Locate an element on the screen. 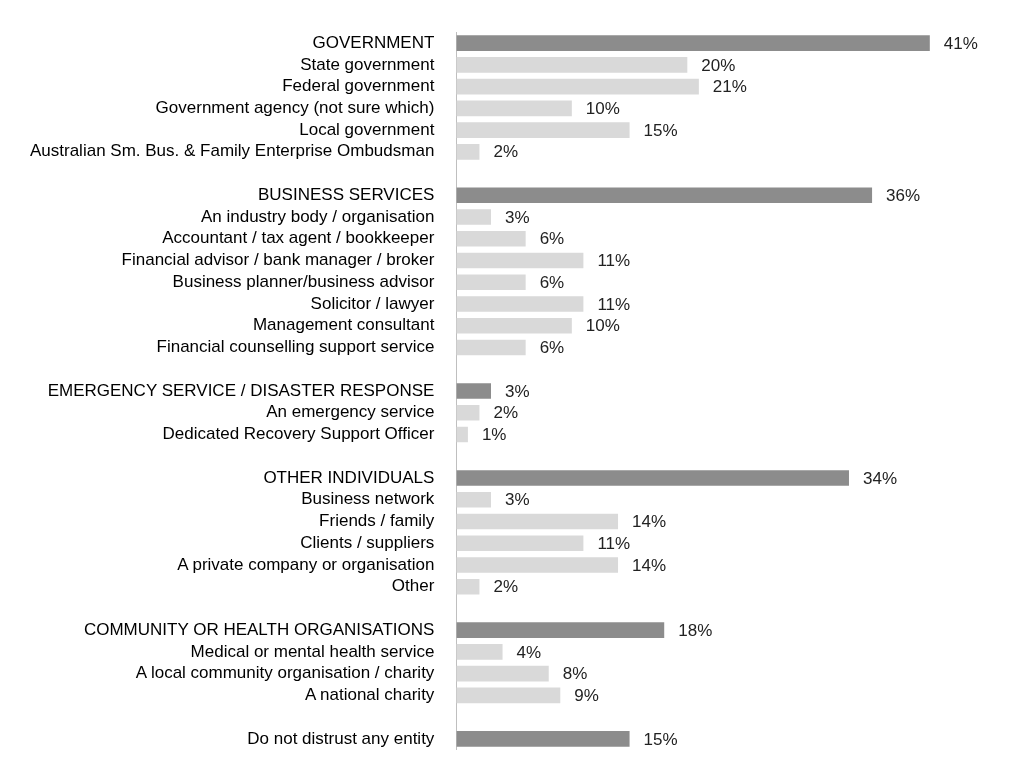 The height and width of the screenshot is (782, 1031). y-tick-label: COMMUNITY OR HEALTH ORGANISATIONS is located at coordinates (259, 629).